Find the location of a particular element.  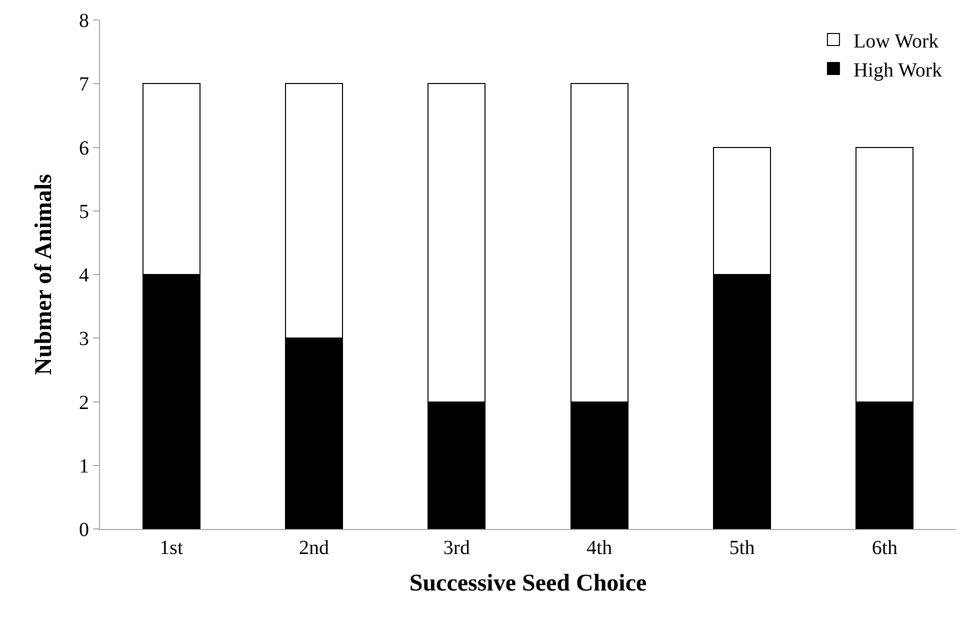

y-tick-label: 7 is located at coordinates (84, 85).